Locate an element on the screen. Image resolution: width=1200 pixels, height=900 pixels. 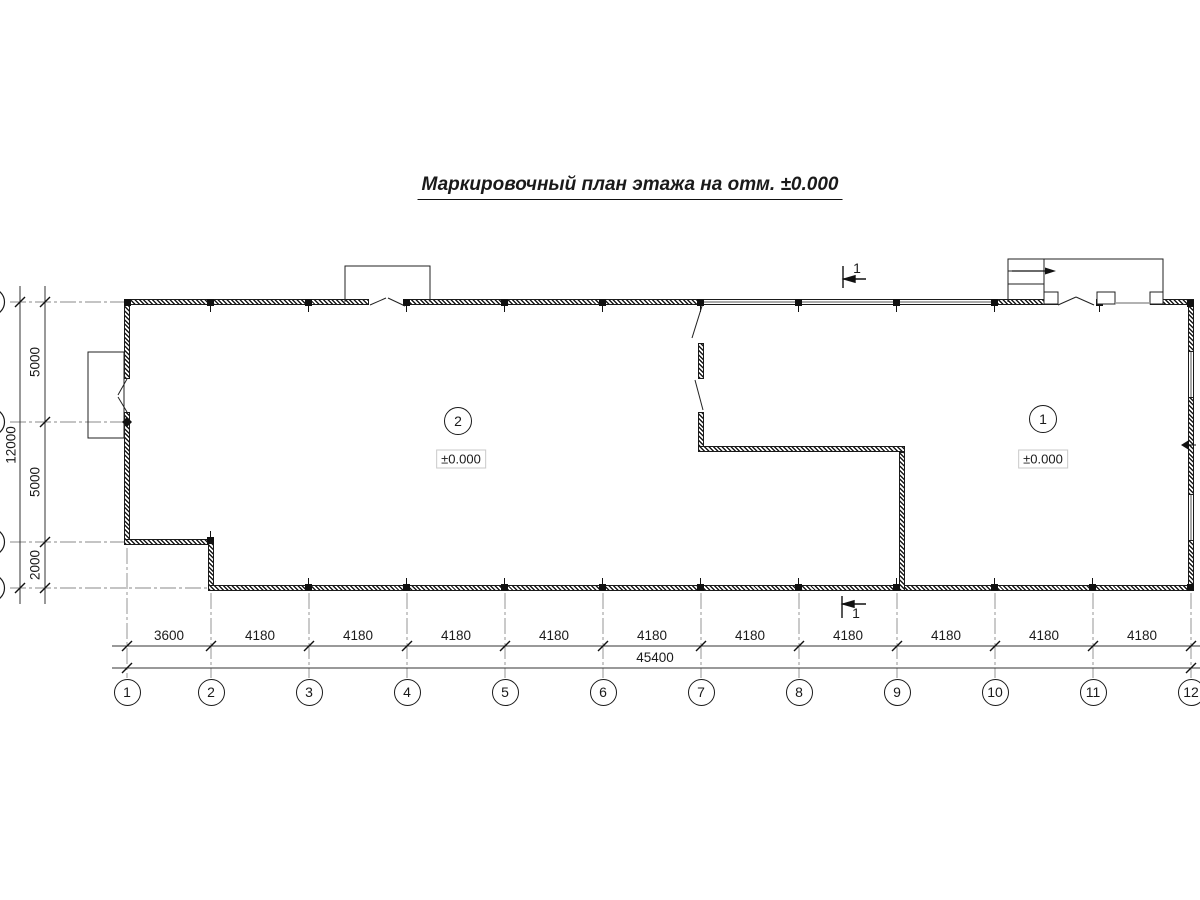
axis-bubble-2: 2 is located at coordinates (211, 692).